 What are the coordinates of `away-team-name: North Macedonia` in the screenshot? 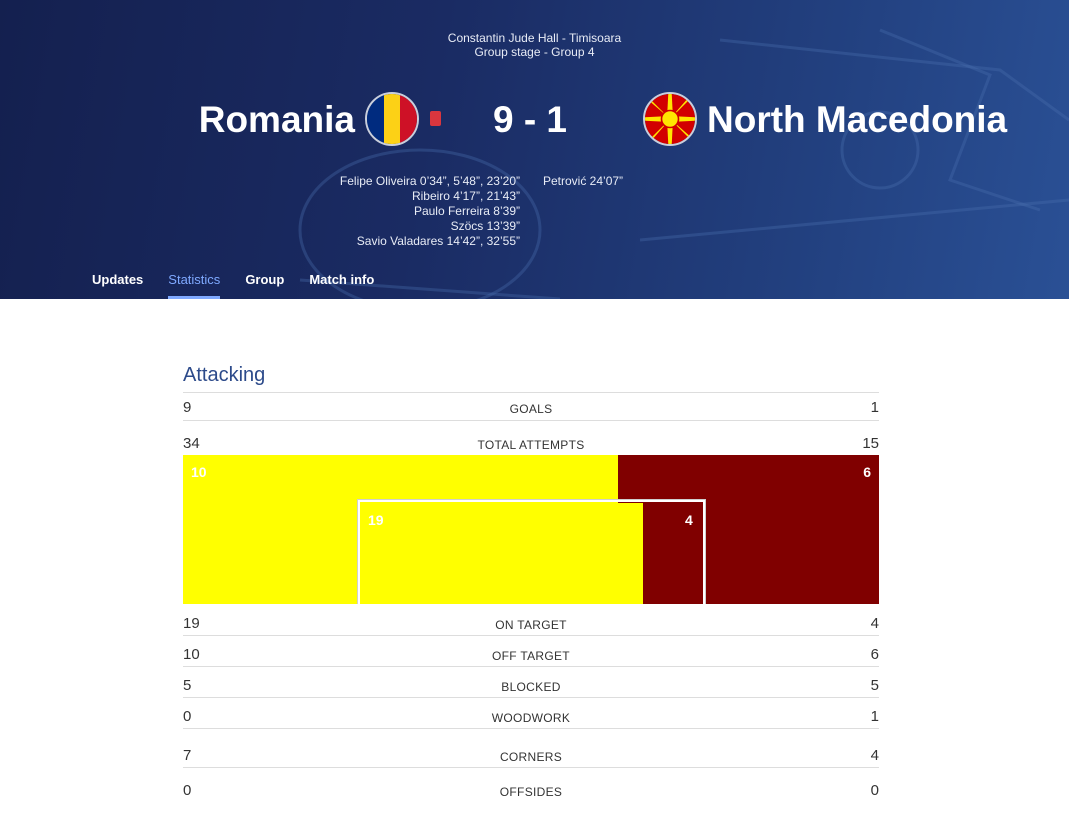 It's located at (857, 119).